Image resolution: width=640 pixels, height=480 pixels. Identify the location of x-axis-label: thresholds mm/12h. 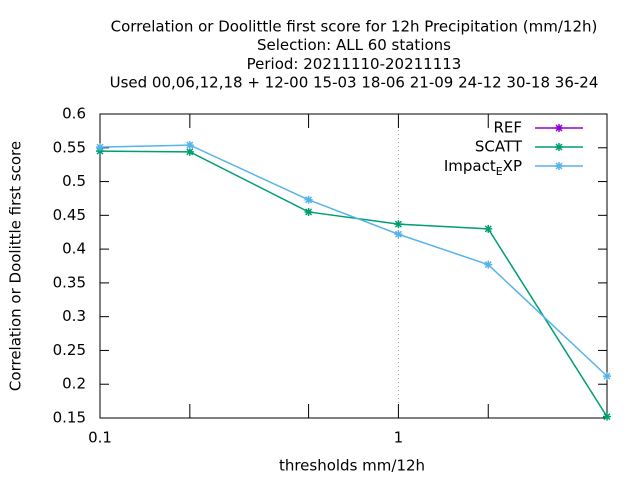
(352, 466).